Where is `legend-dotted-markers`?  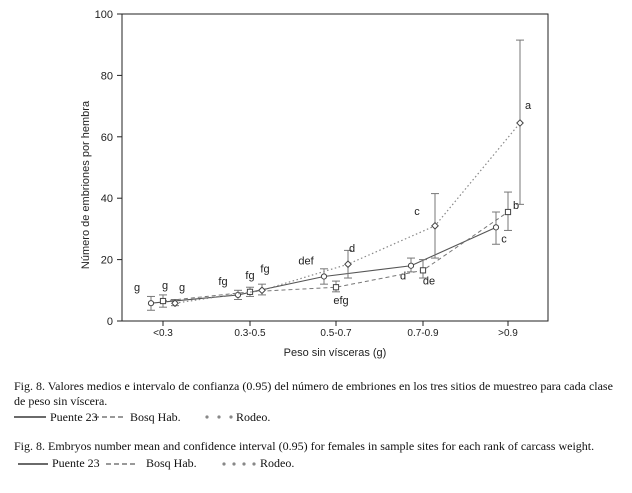
legend-dotted-markers is located at coordinates (219, 417).